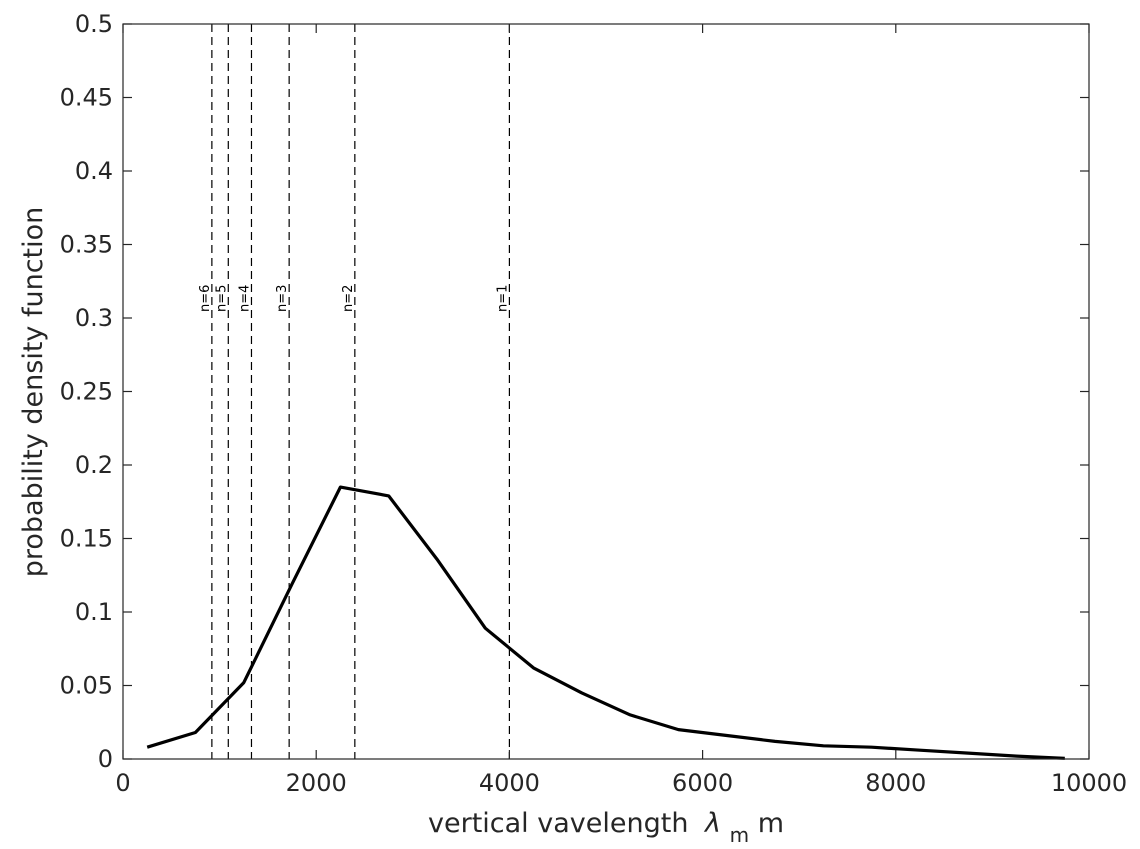  What do you see at coordinates (205, 298) in the screenshot?
I see `reference-line-label: n=6` at bounding box center [205, 298].